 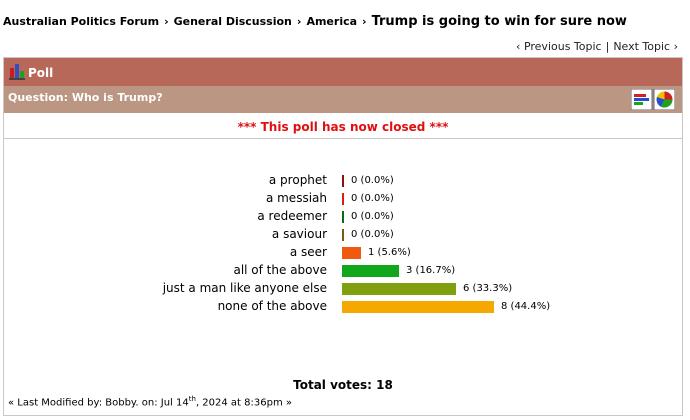 What do you see at coordinates (499, 21) in the screenshot?
I see `breadcrumb-current: Trump is going to win for sure now` at bounding box center [499, 21].